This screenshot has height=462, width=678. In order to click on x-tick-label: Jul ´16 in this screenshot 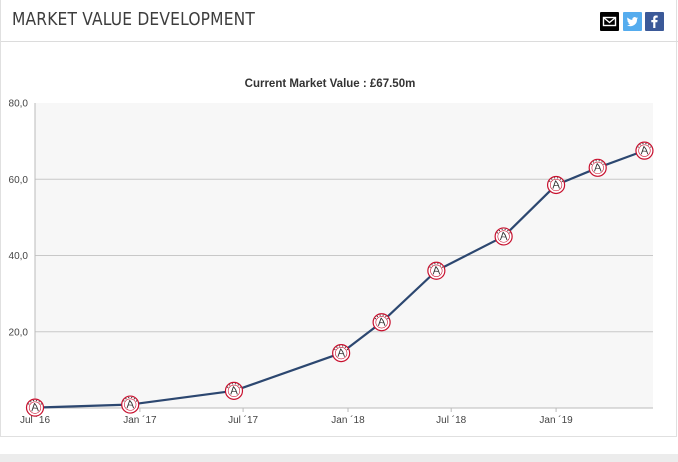, I will do `click(35, 420)`.